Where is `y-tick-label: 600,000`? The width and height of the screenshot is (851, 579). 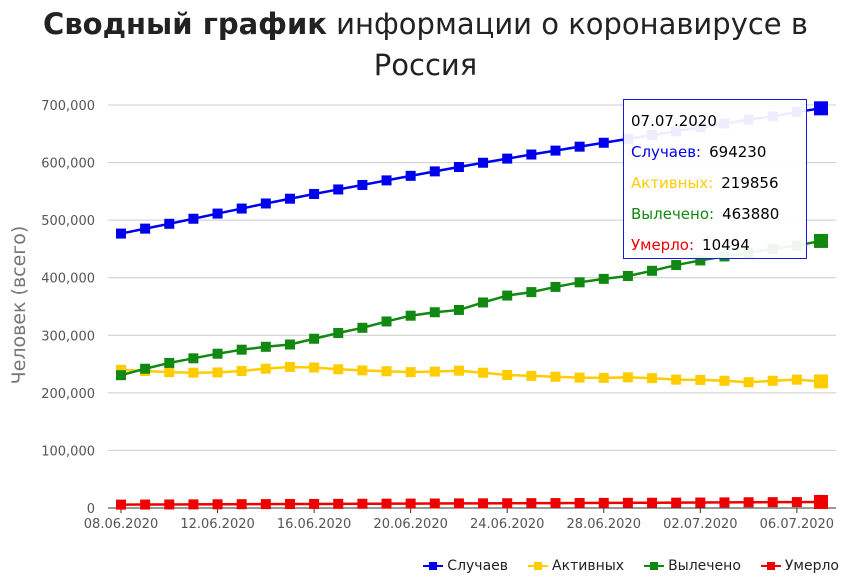 y-tick-label: 600,000 is located at coordinates (68, 164).